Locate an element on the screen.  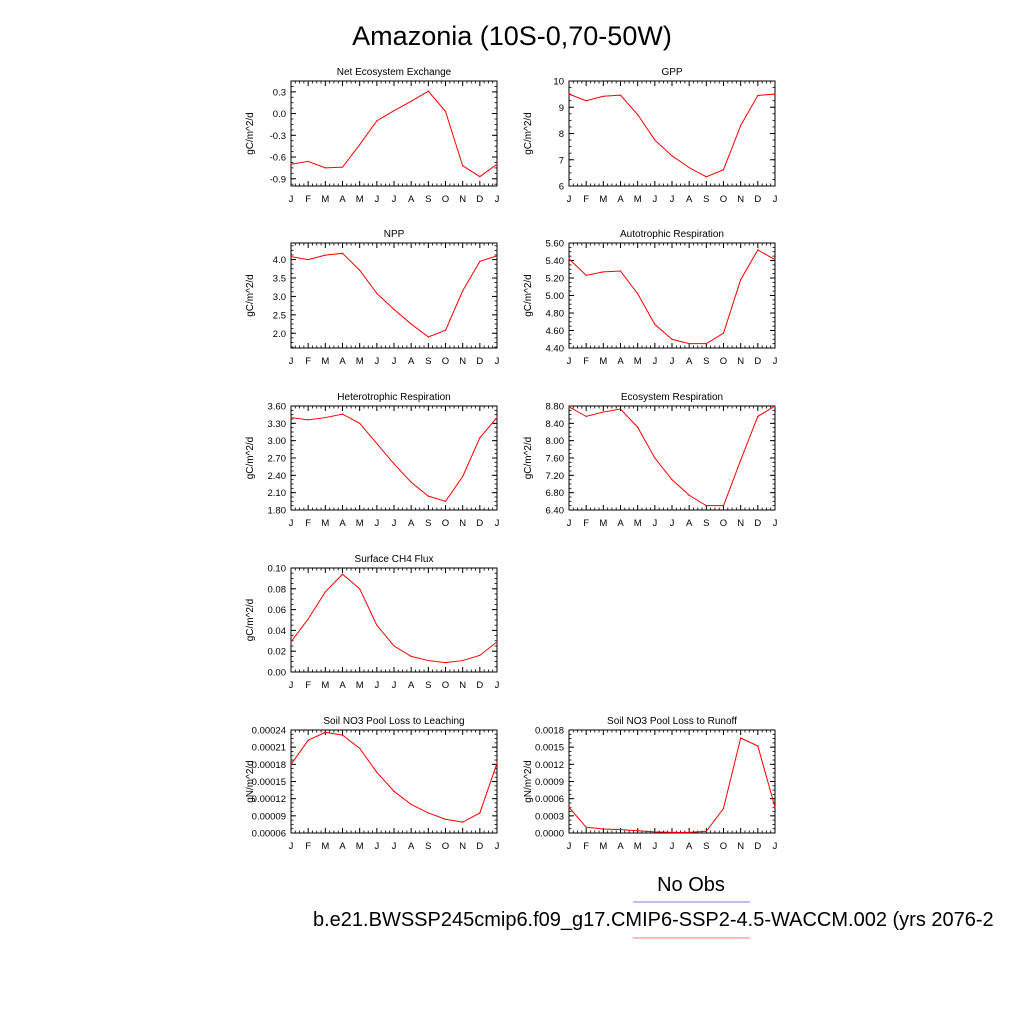
y-tick-label: 8.40 is located at coordinates (555, 424).